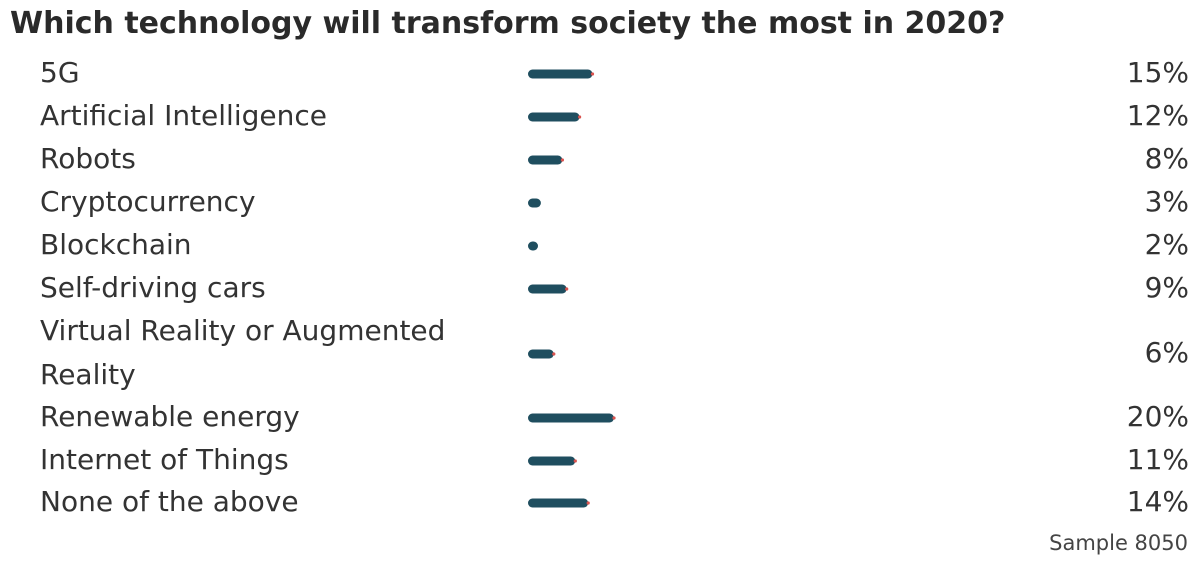 This screenshot has height=568, width=1200. What do you see at coordinates (1167, 158) in the screenshot?
I see `value-label: 8%` at bounding box center [1167, 158].